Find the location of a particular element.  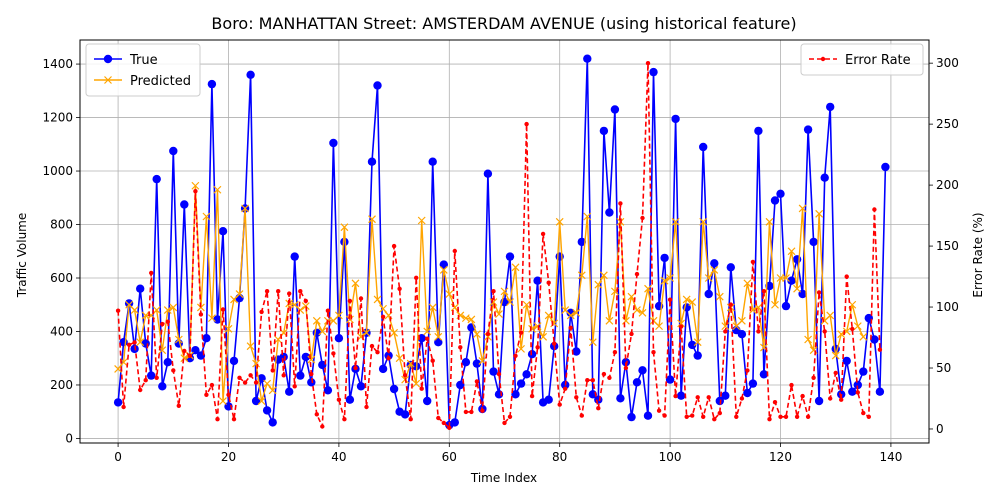

y2-tick-label: 300 is located at coordinates (947, 63).